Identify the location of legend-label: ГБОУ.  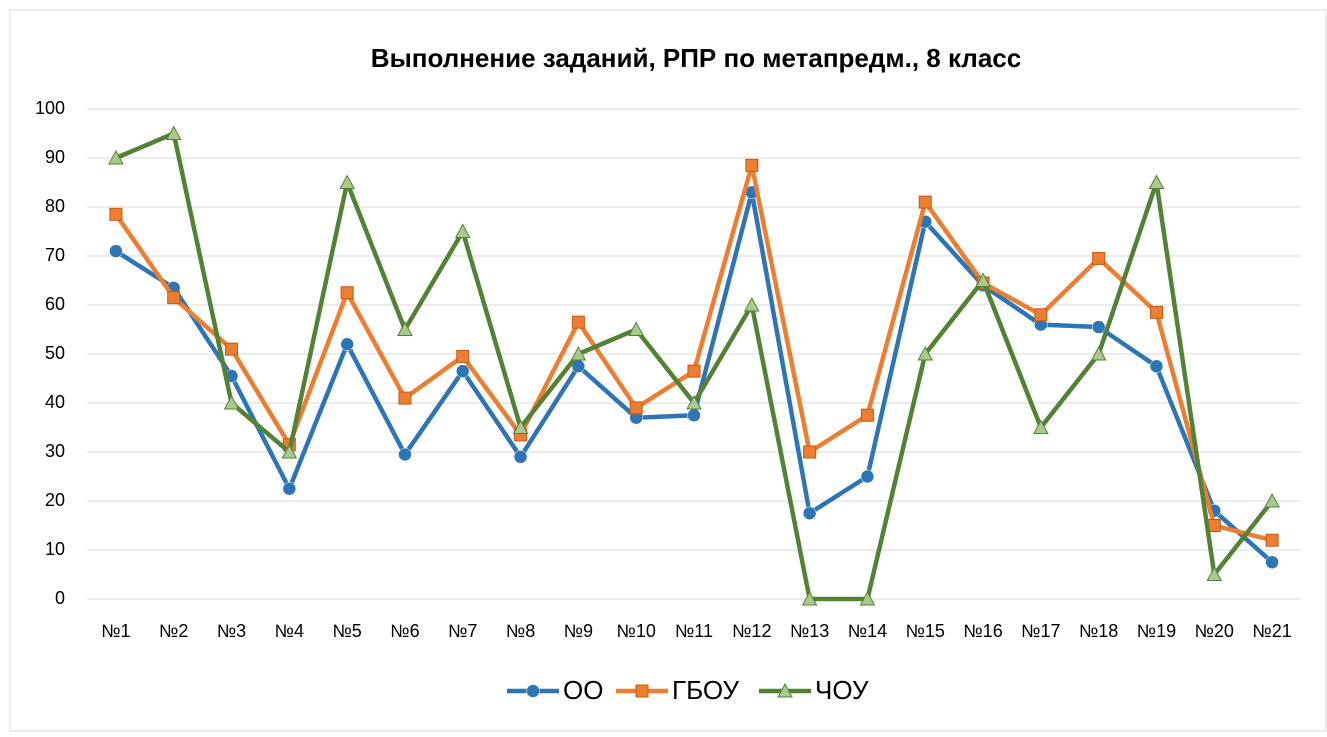
(706, 690).